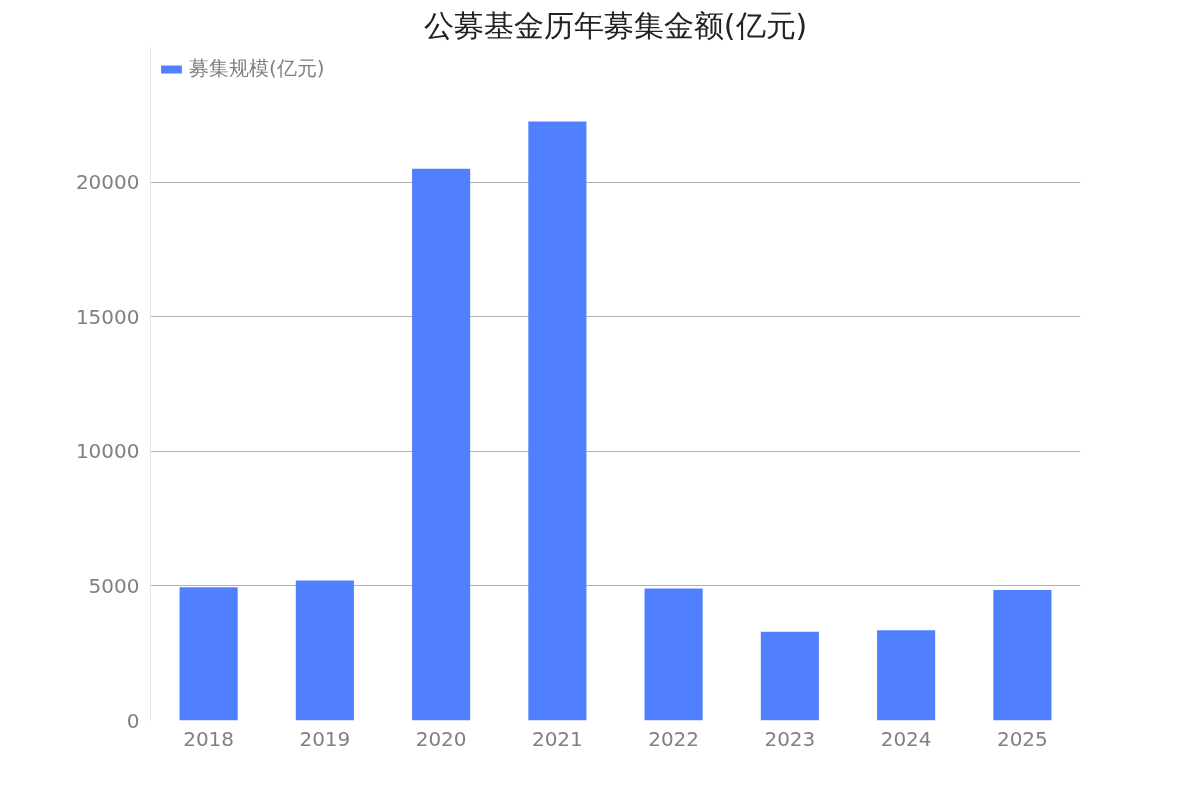  What do you see at coordinates (557, 738) in the screenshot?
I see `x-tick-label: 2021` at bounding box center [557, 738].